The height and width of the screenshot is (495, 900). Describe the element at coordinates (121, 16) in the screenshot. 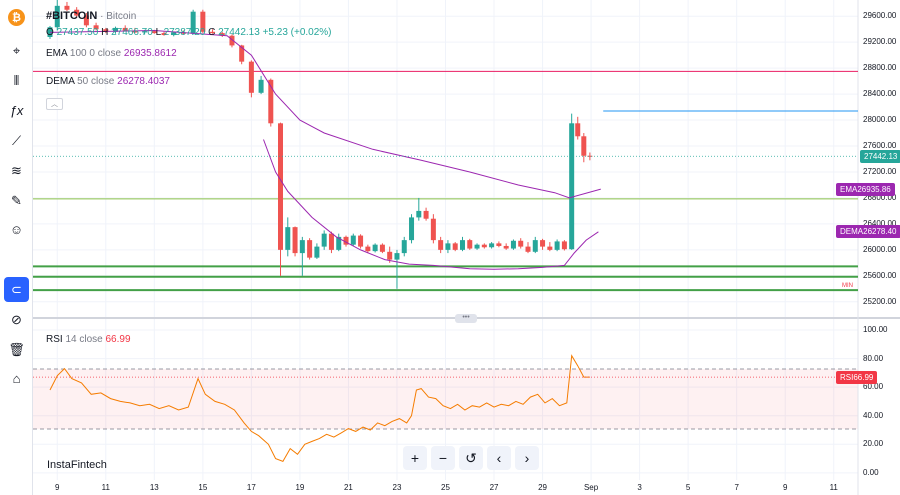

I see `symbol-name: Bitcoin` at that location.